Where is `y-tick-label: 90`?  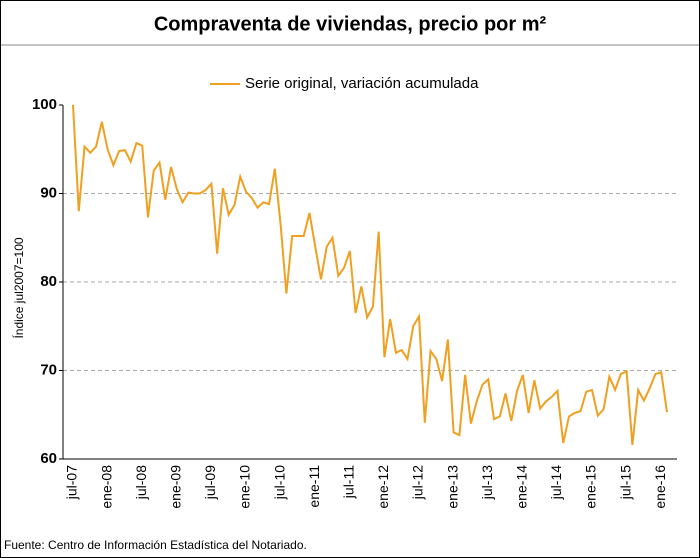
y-tick-label: 90 is located at coordinates (48, 192).